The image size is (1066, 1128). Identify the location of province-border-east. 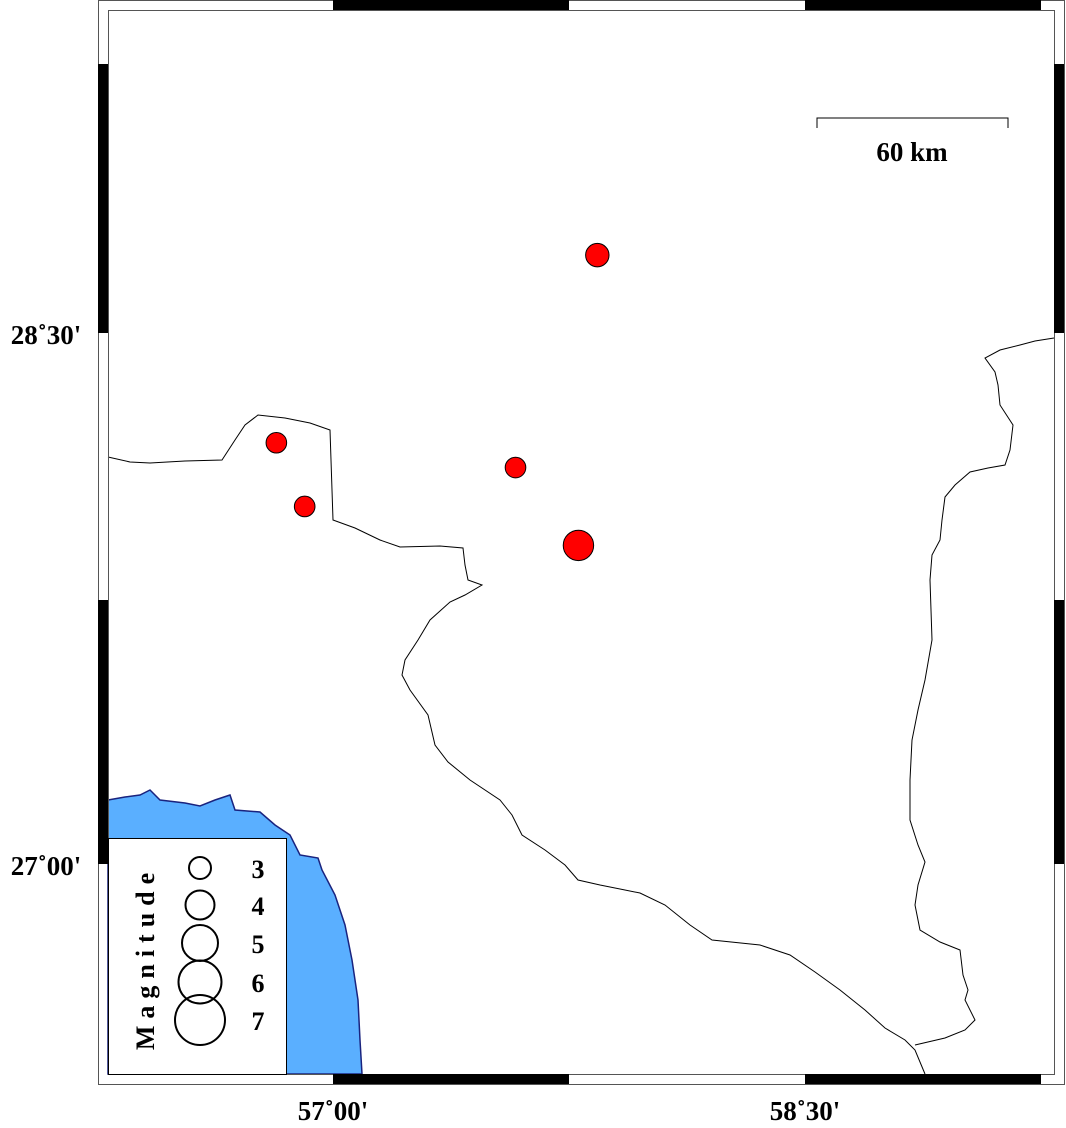
(982, 691).